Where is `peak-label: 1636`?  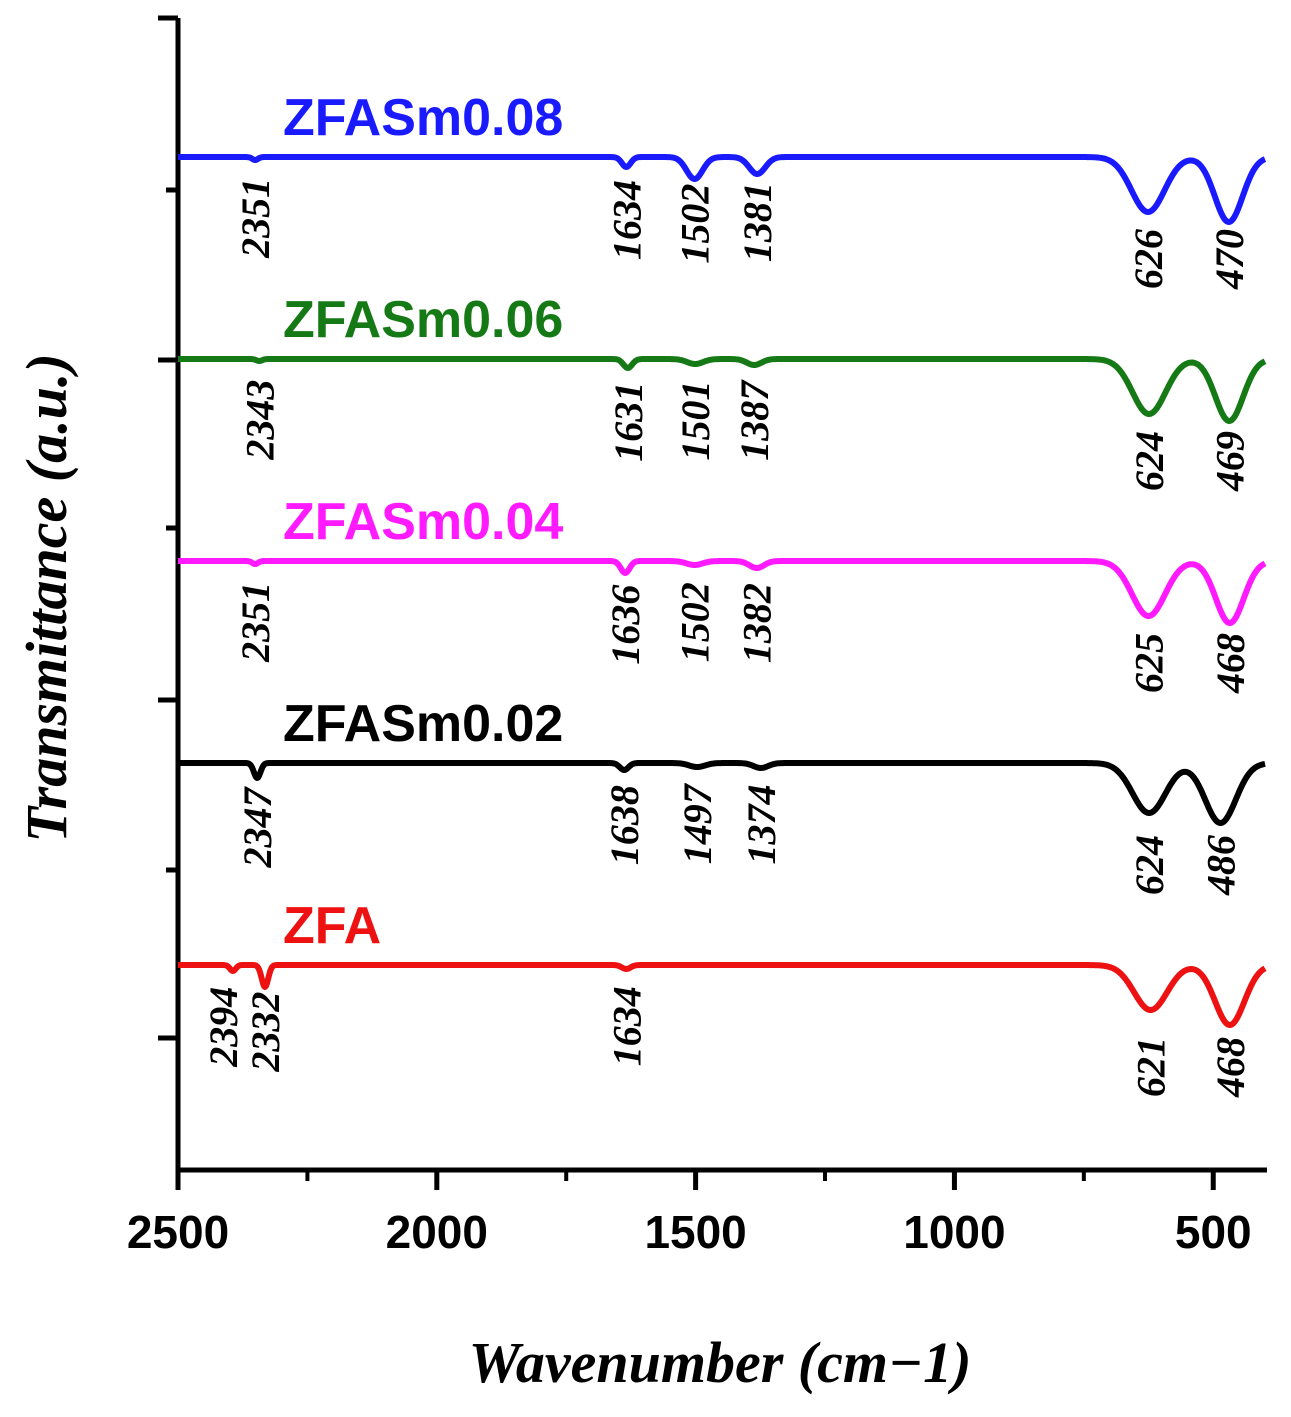
peak-label: 1636 is located at coordinates (625, 625).